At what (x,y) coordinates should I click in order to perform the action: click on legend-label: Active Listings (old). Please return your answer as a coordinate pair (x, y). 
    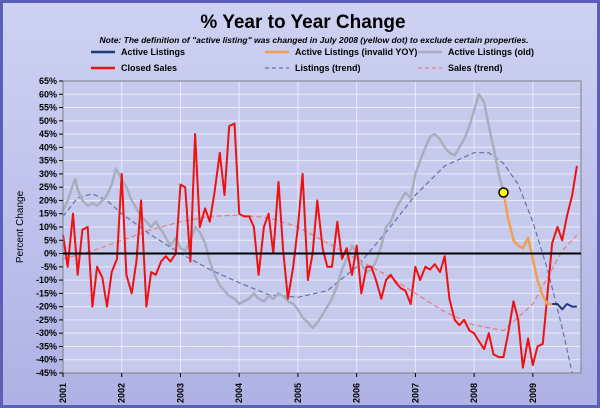
    Looking at the image, I should click on (491, 52).